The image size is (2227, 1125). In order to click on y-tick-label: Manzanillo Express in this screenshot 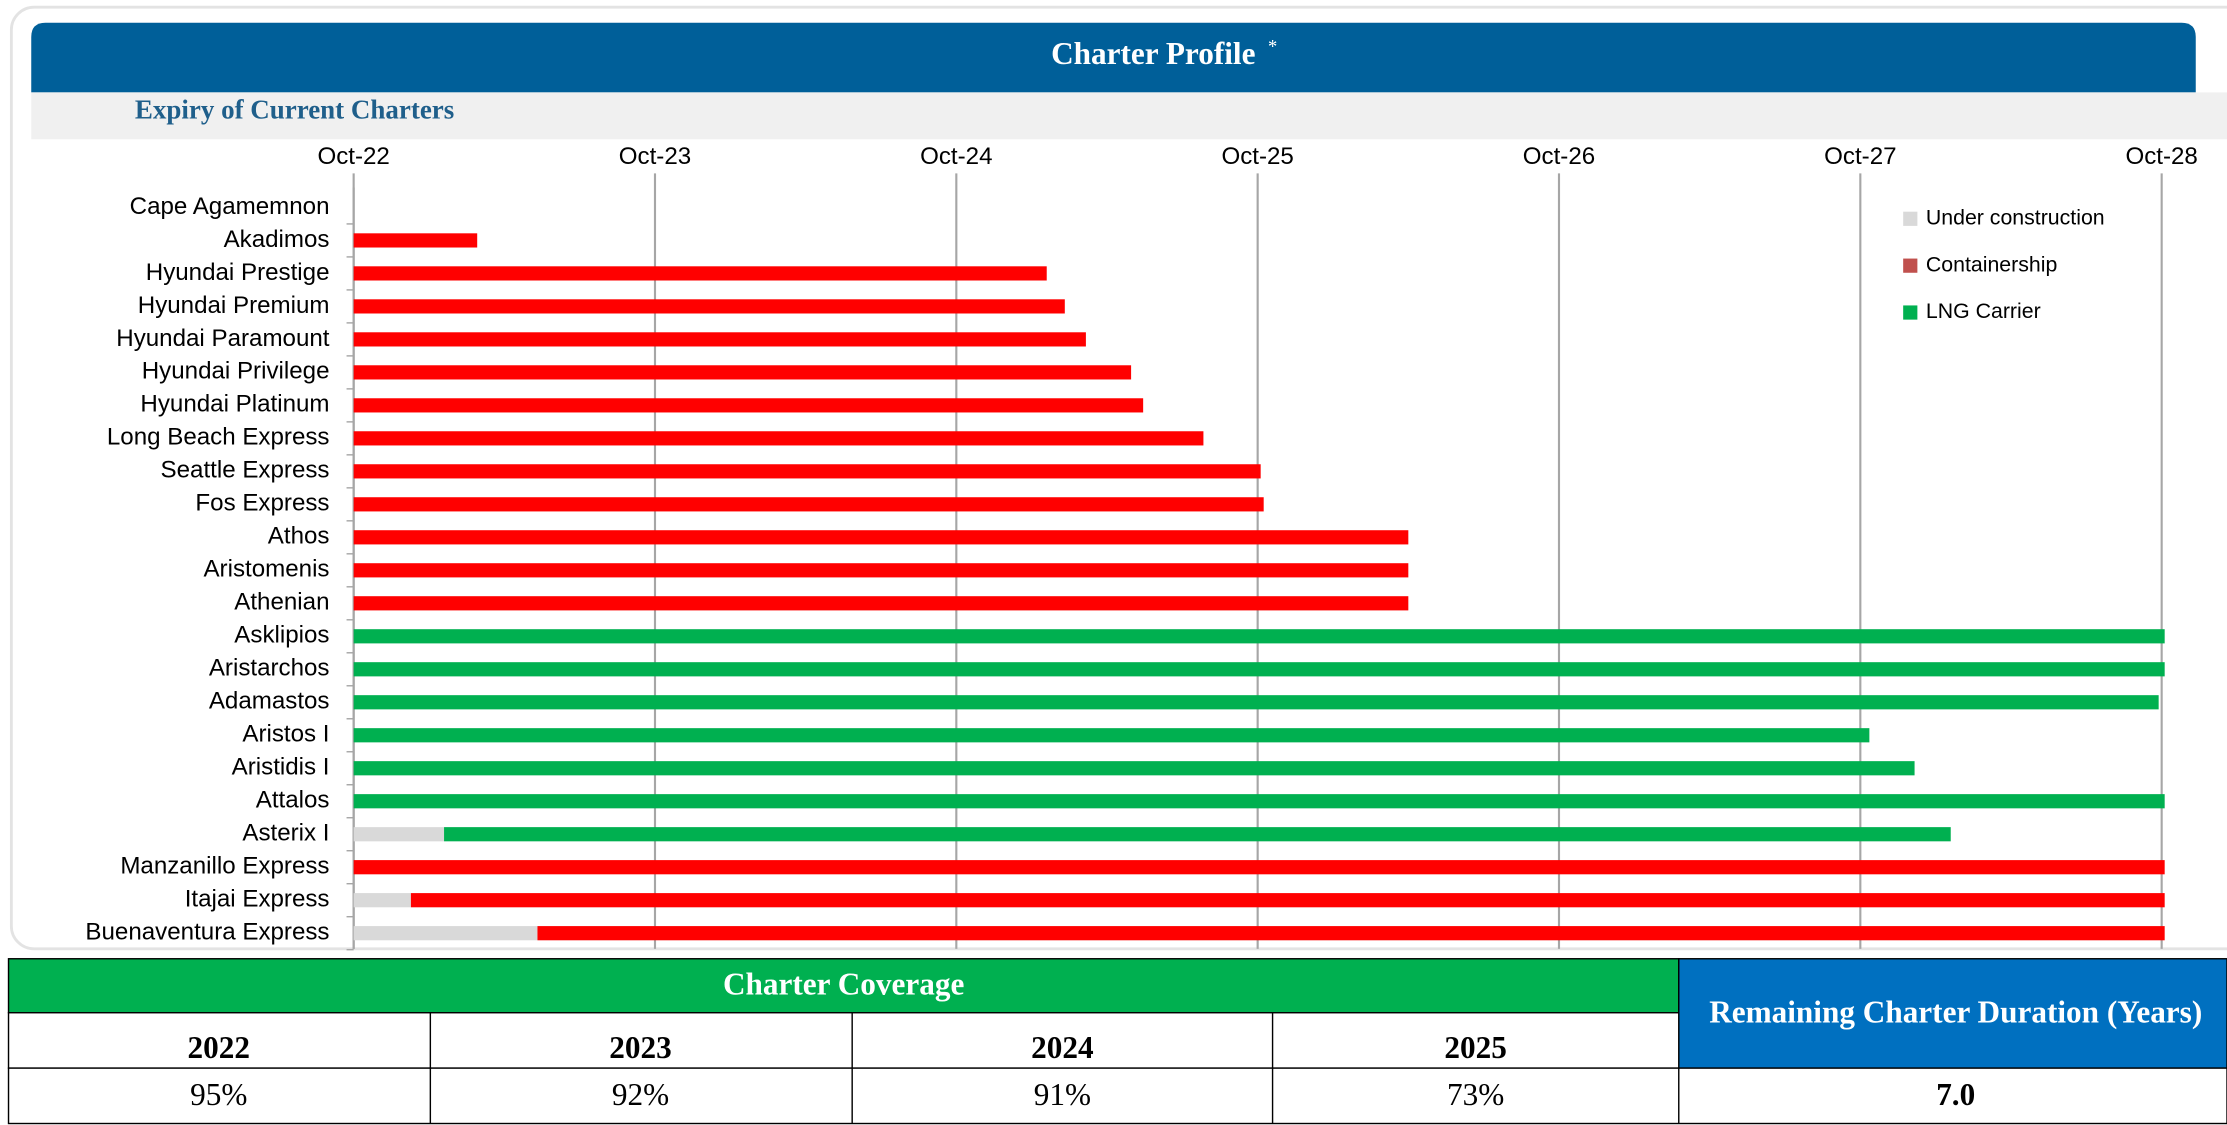, I will do `click(224, 866)`.